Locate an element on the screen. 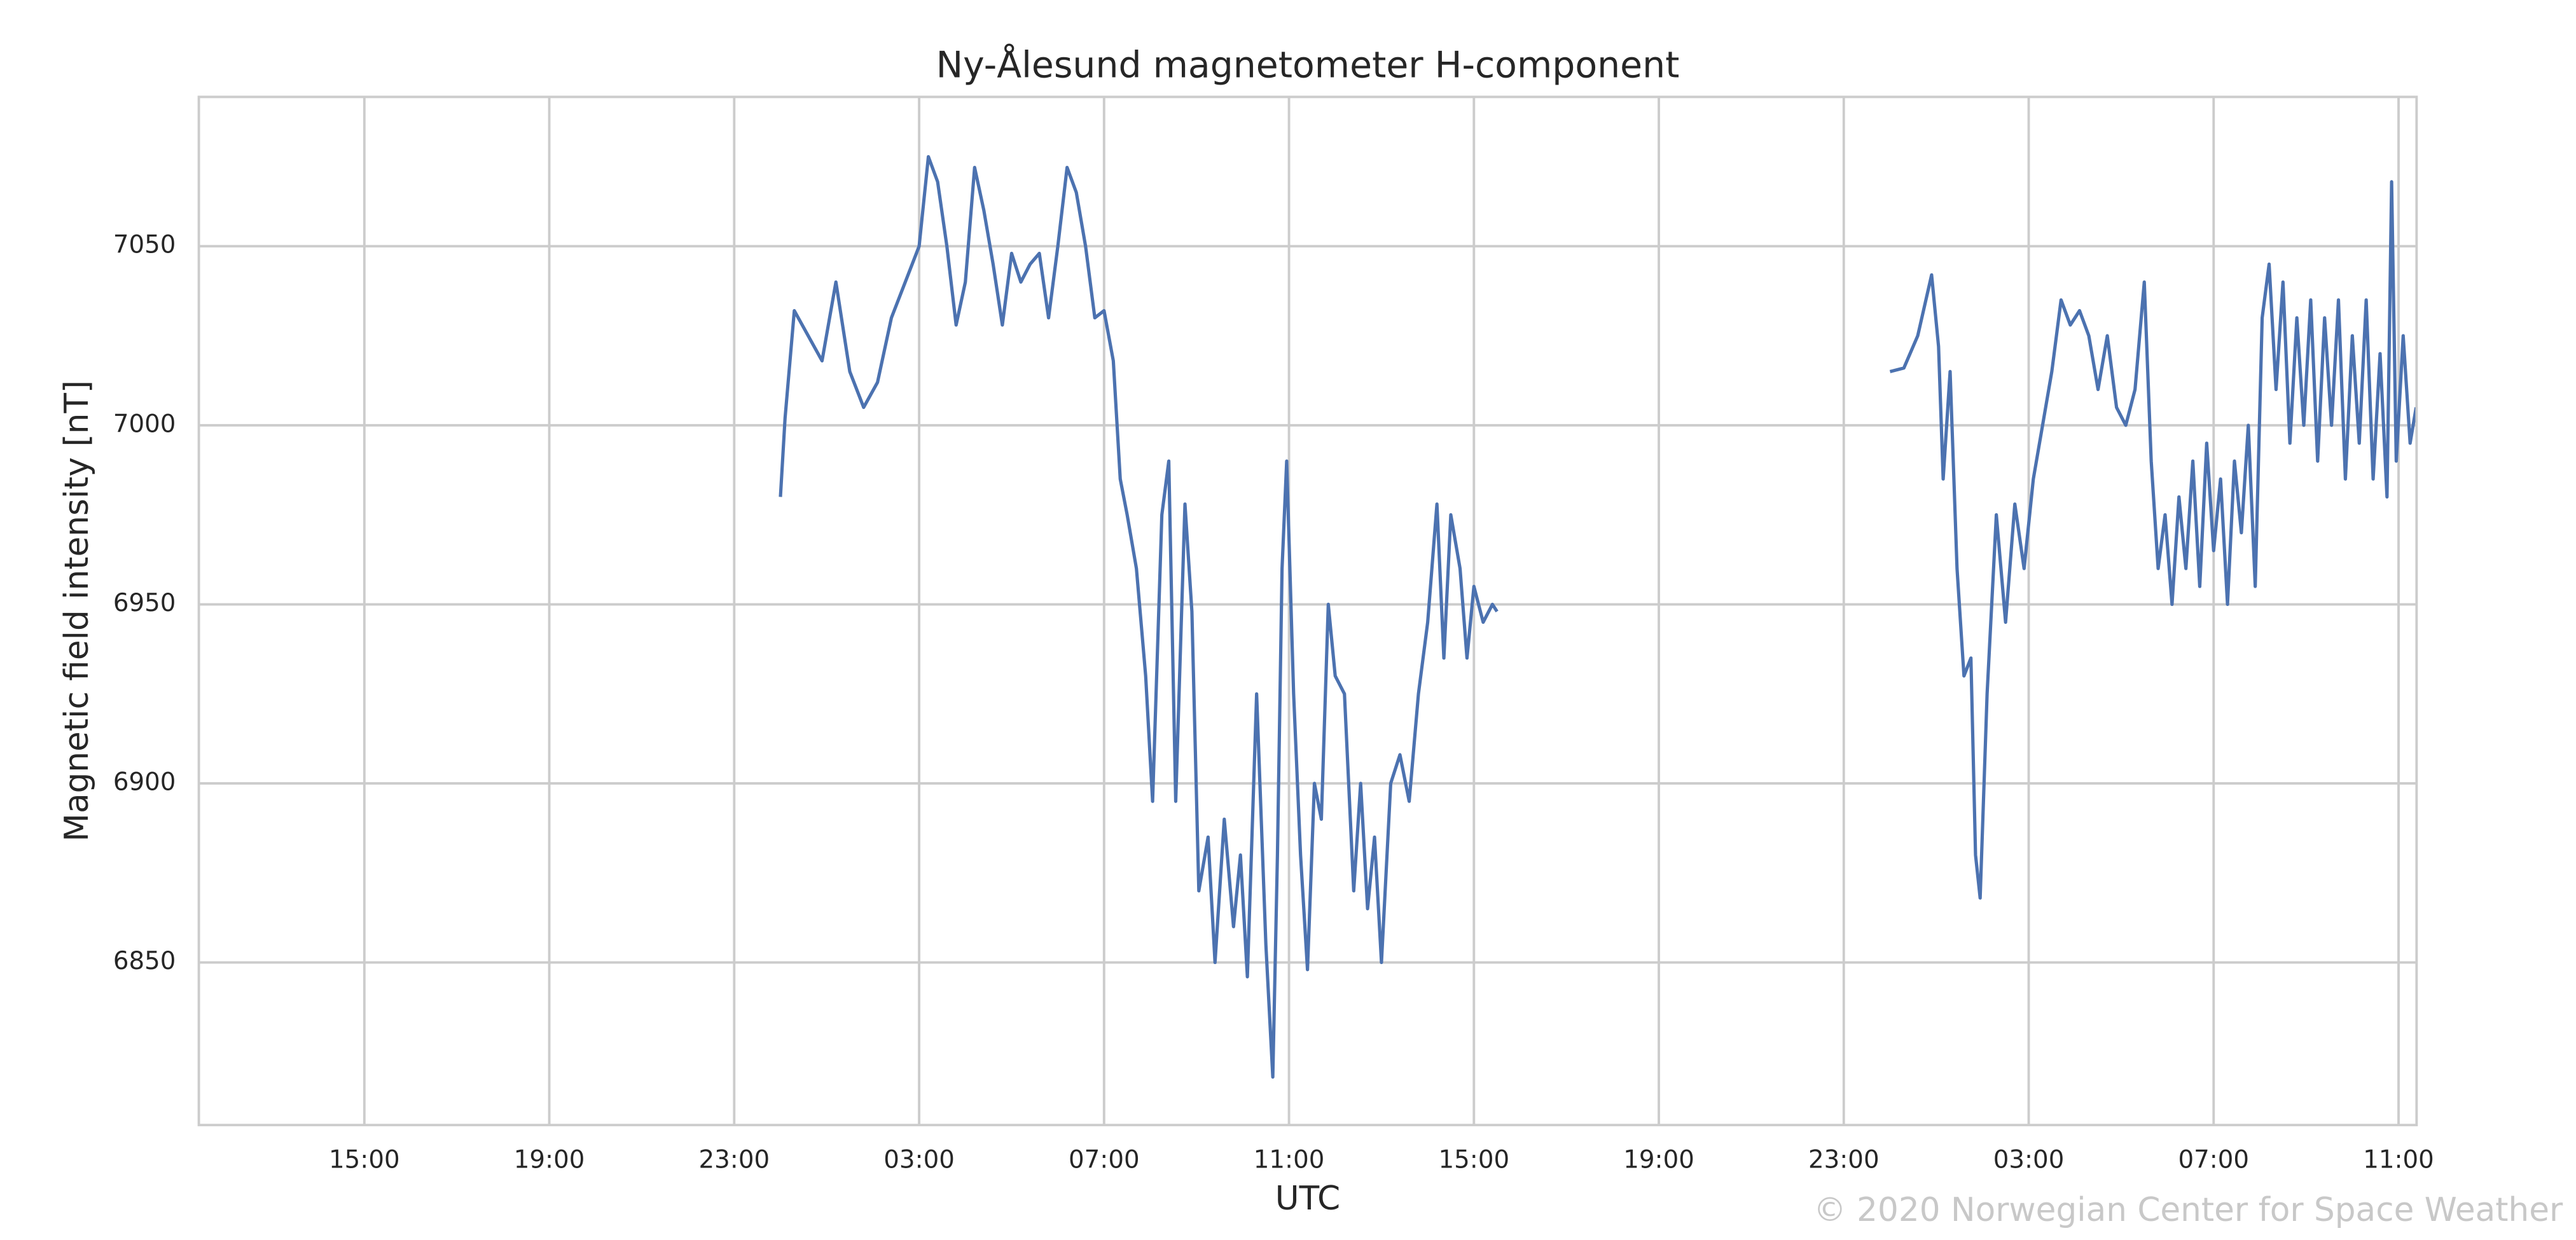 Image resolution: width=2576 pixels, height=1240 pixels. y-tick-label: 7050 is located at coordinates (144, 245).